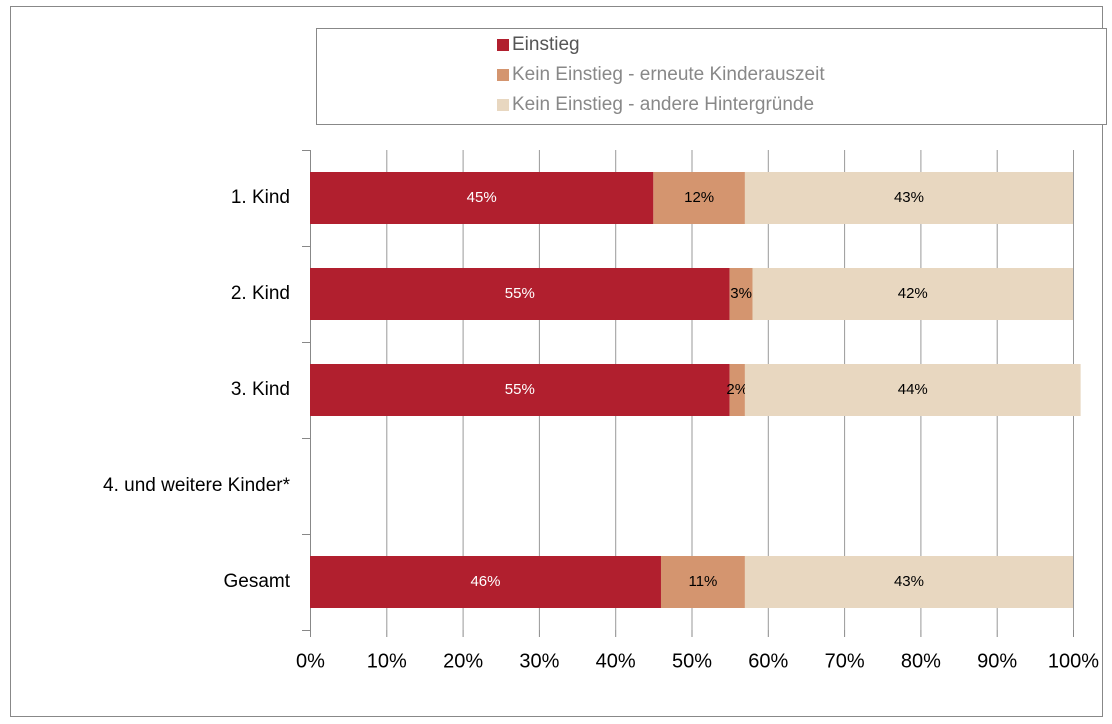 Image resolution: width=1112 pixels, height=724 pixels. I want to click on x-tick-label: 80%, so click(921, 661).